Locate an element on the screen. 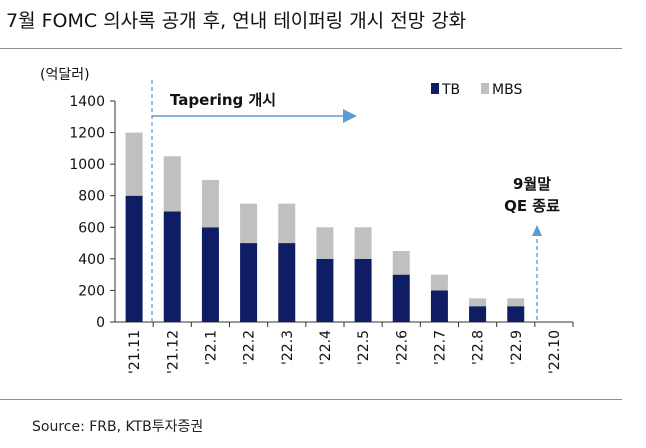 The width and height of the screenshot is (646, 448). y-tick-labels: 0 200 400 600 800 1000 1200 1400 is located at coordinates (87, 212).